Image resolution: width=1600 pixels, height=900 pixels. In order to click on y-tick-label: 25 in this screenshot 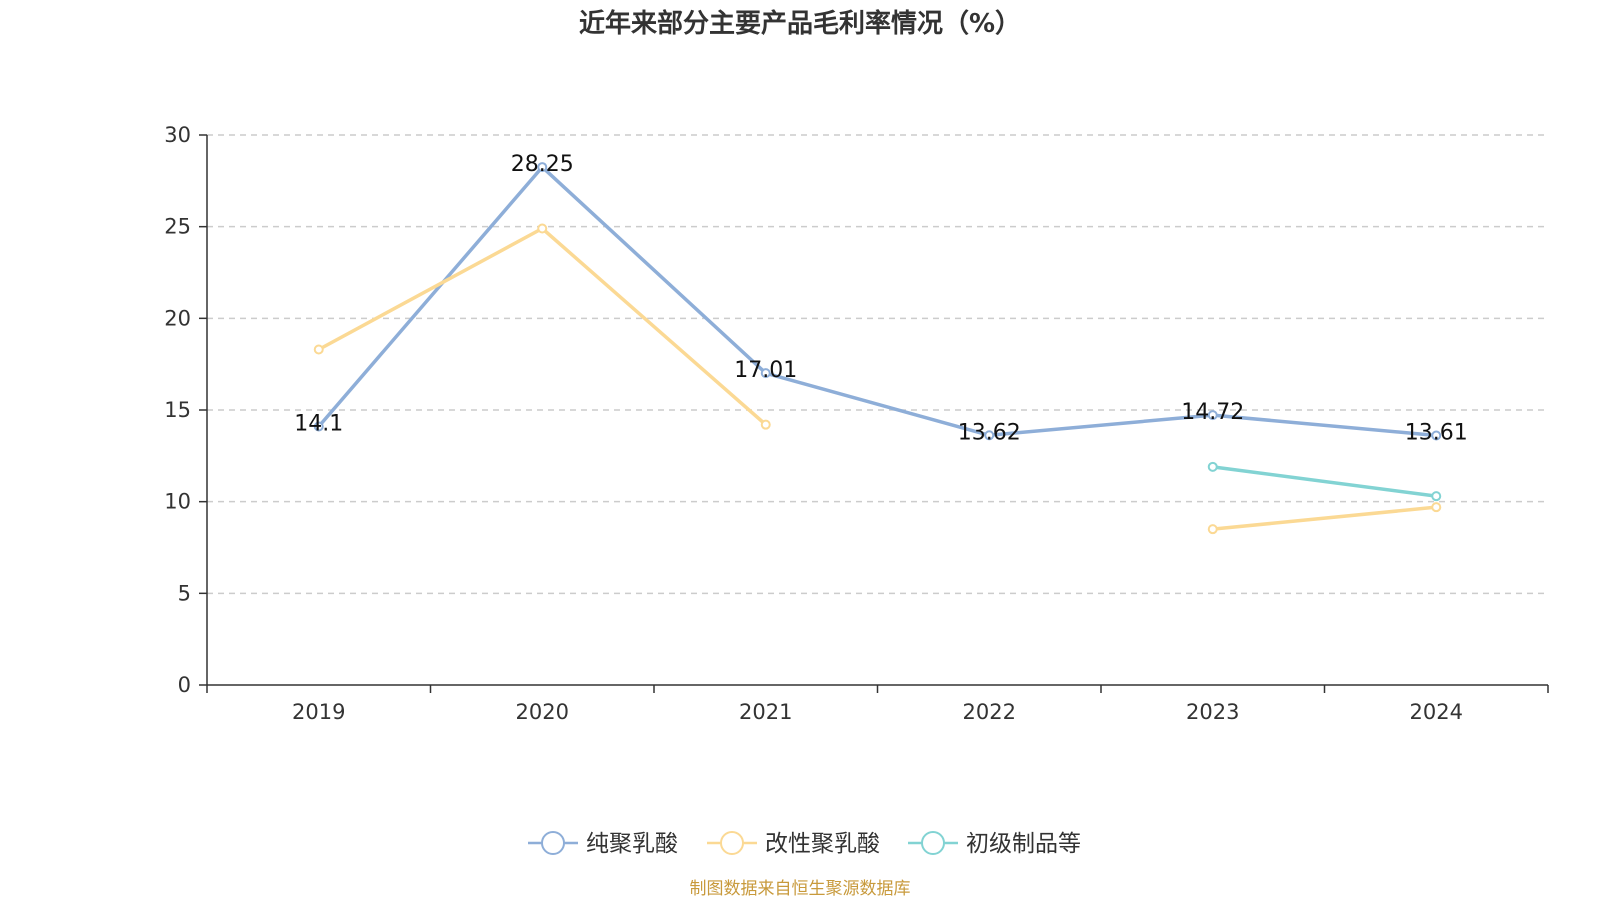, I will do `click(177, 227)`.